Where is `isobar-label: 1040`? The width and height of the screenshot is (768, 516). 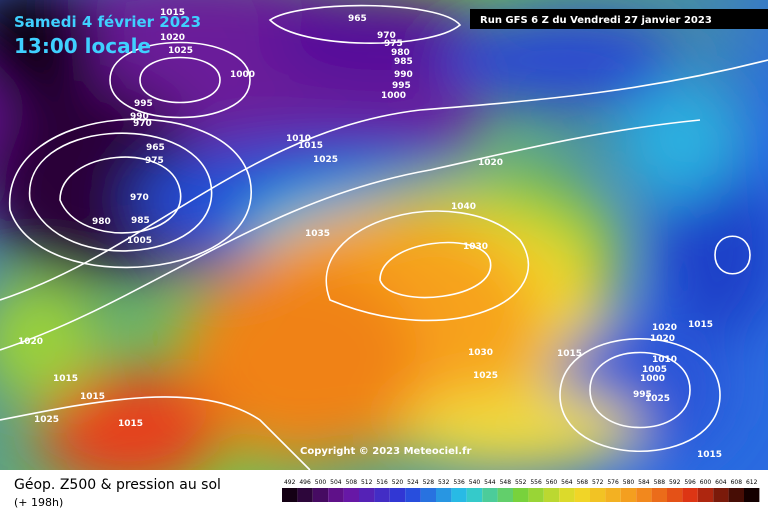 isobar-label: 1040 is located at coordinates (463, 207).